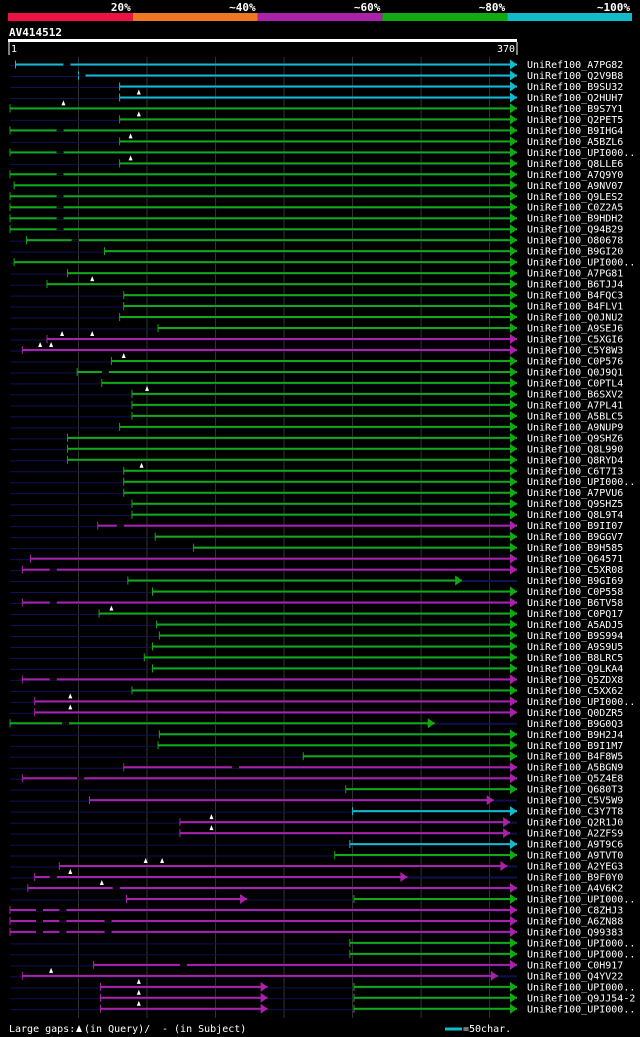  What do you see at coordinates (316, 537) in the screenshot?
I see `hit-row: UniRef100_B9GGV7` at bounding box center [316, 537].